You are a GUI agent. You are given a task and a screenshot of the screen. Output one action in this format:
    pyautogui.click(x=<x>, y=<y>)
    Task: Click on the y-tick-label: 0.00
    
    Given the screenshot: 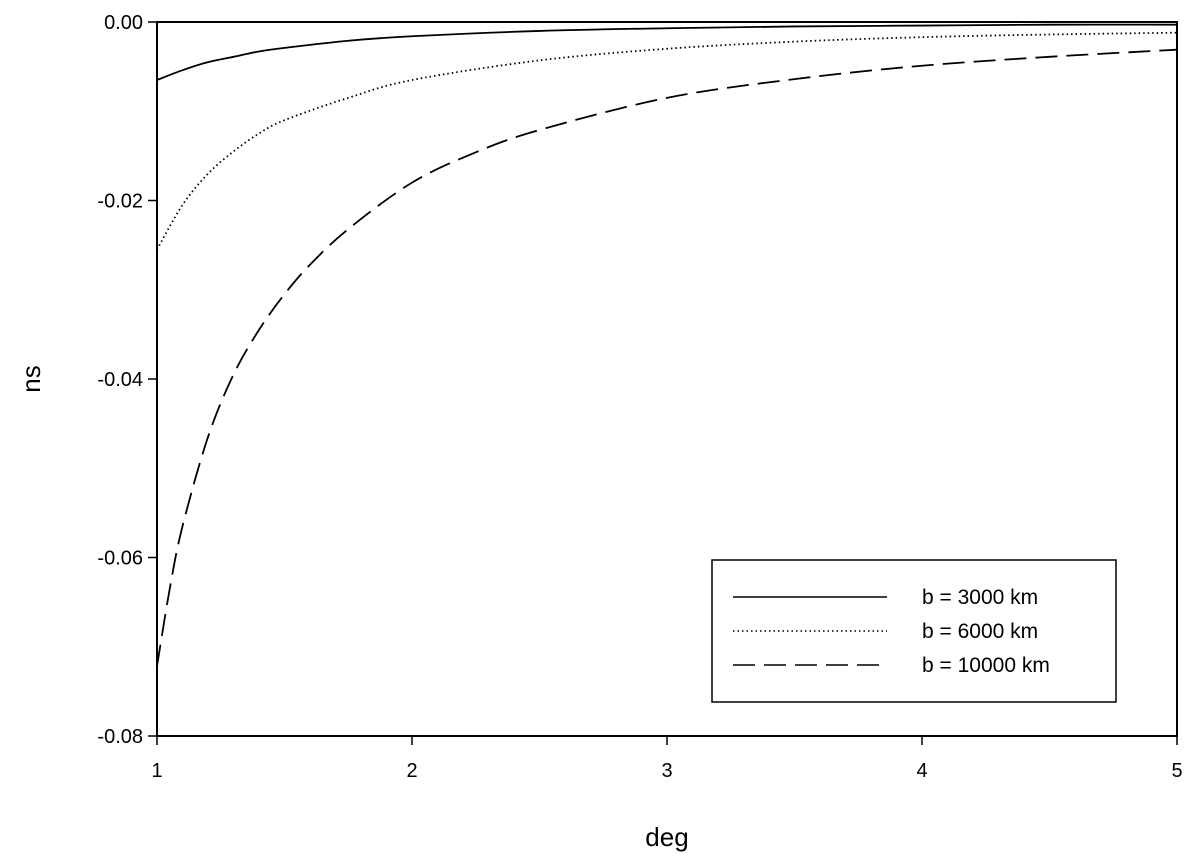 What is the action you would take?
    pyautogui.click(x=123, y=23)
    